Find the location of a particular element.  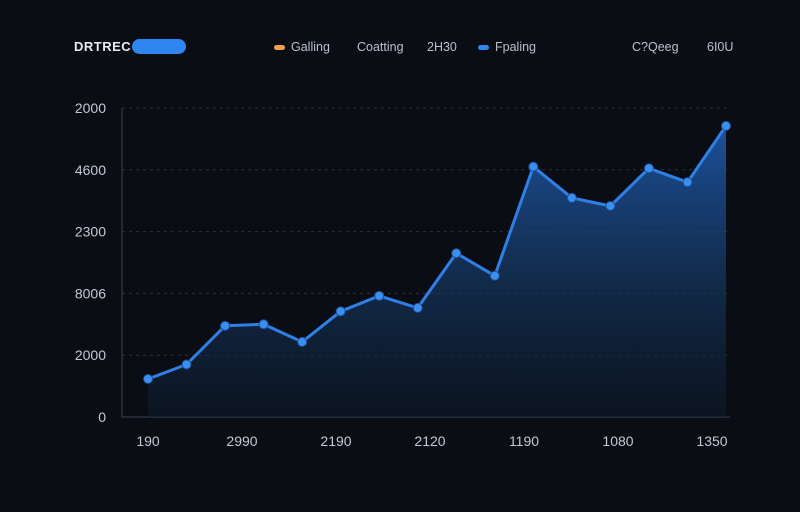

x-axis-ticks: 190 2990 2190 2120 1190 1080 1350 is located at coordinates (431, 441).